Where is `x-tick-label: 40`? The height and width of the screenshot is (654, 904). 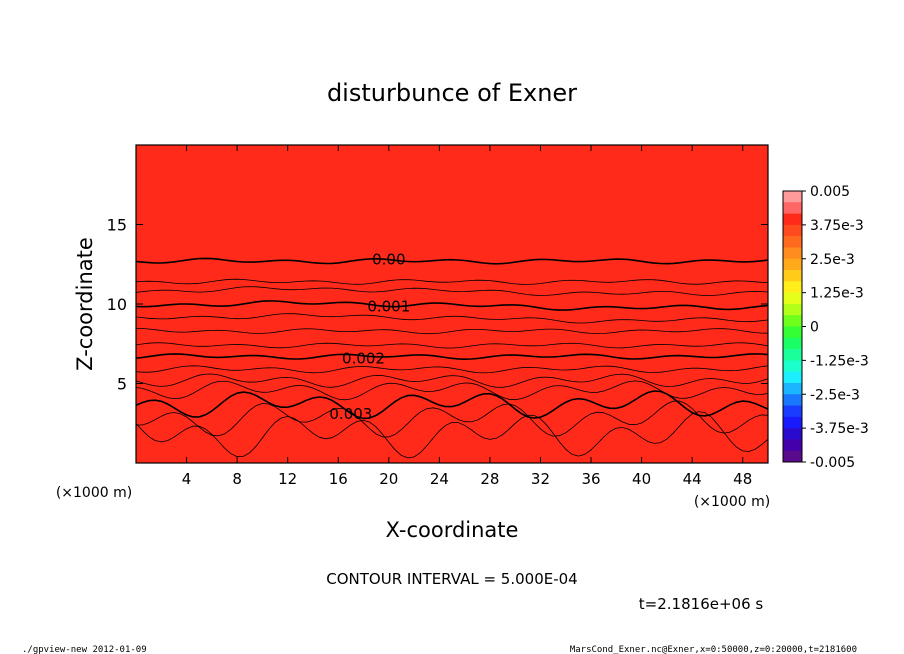 x-tick-label: 40 is located at coordinates (641, 479).